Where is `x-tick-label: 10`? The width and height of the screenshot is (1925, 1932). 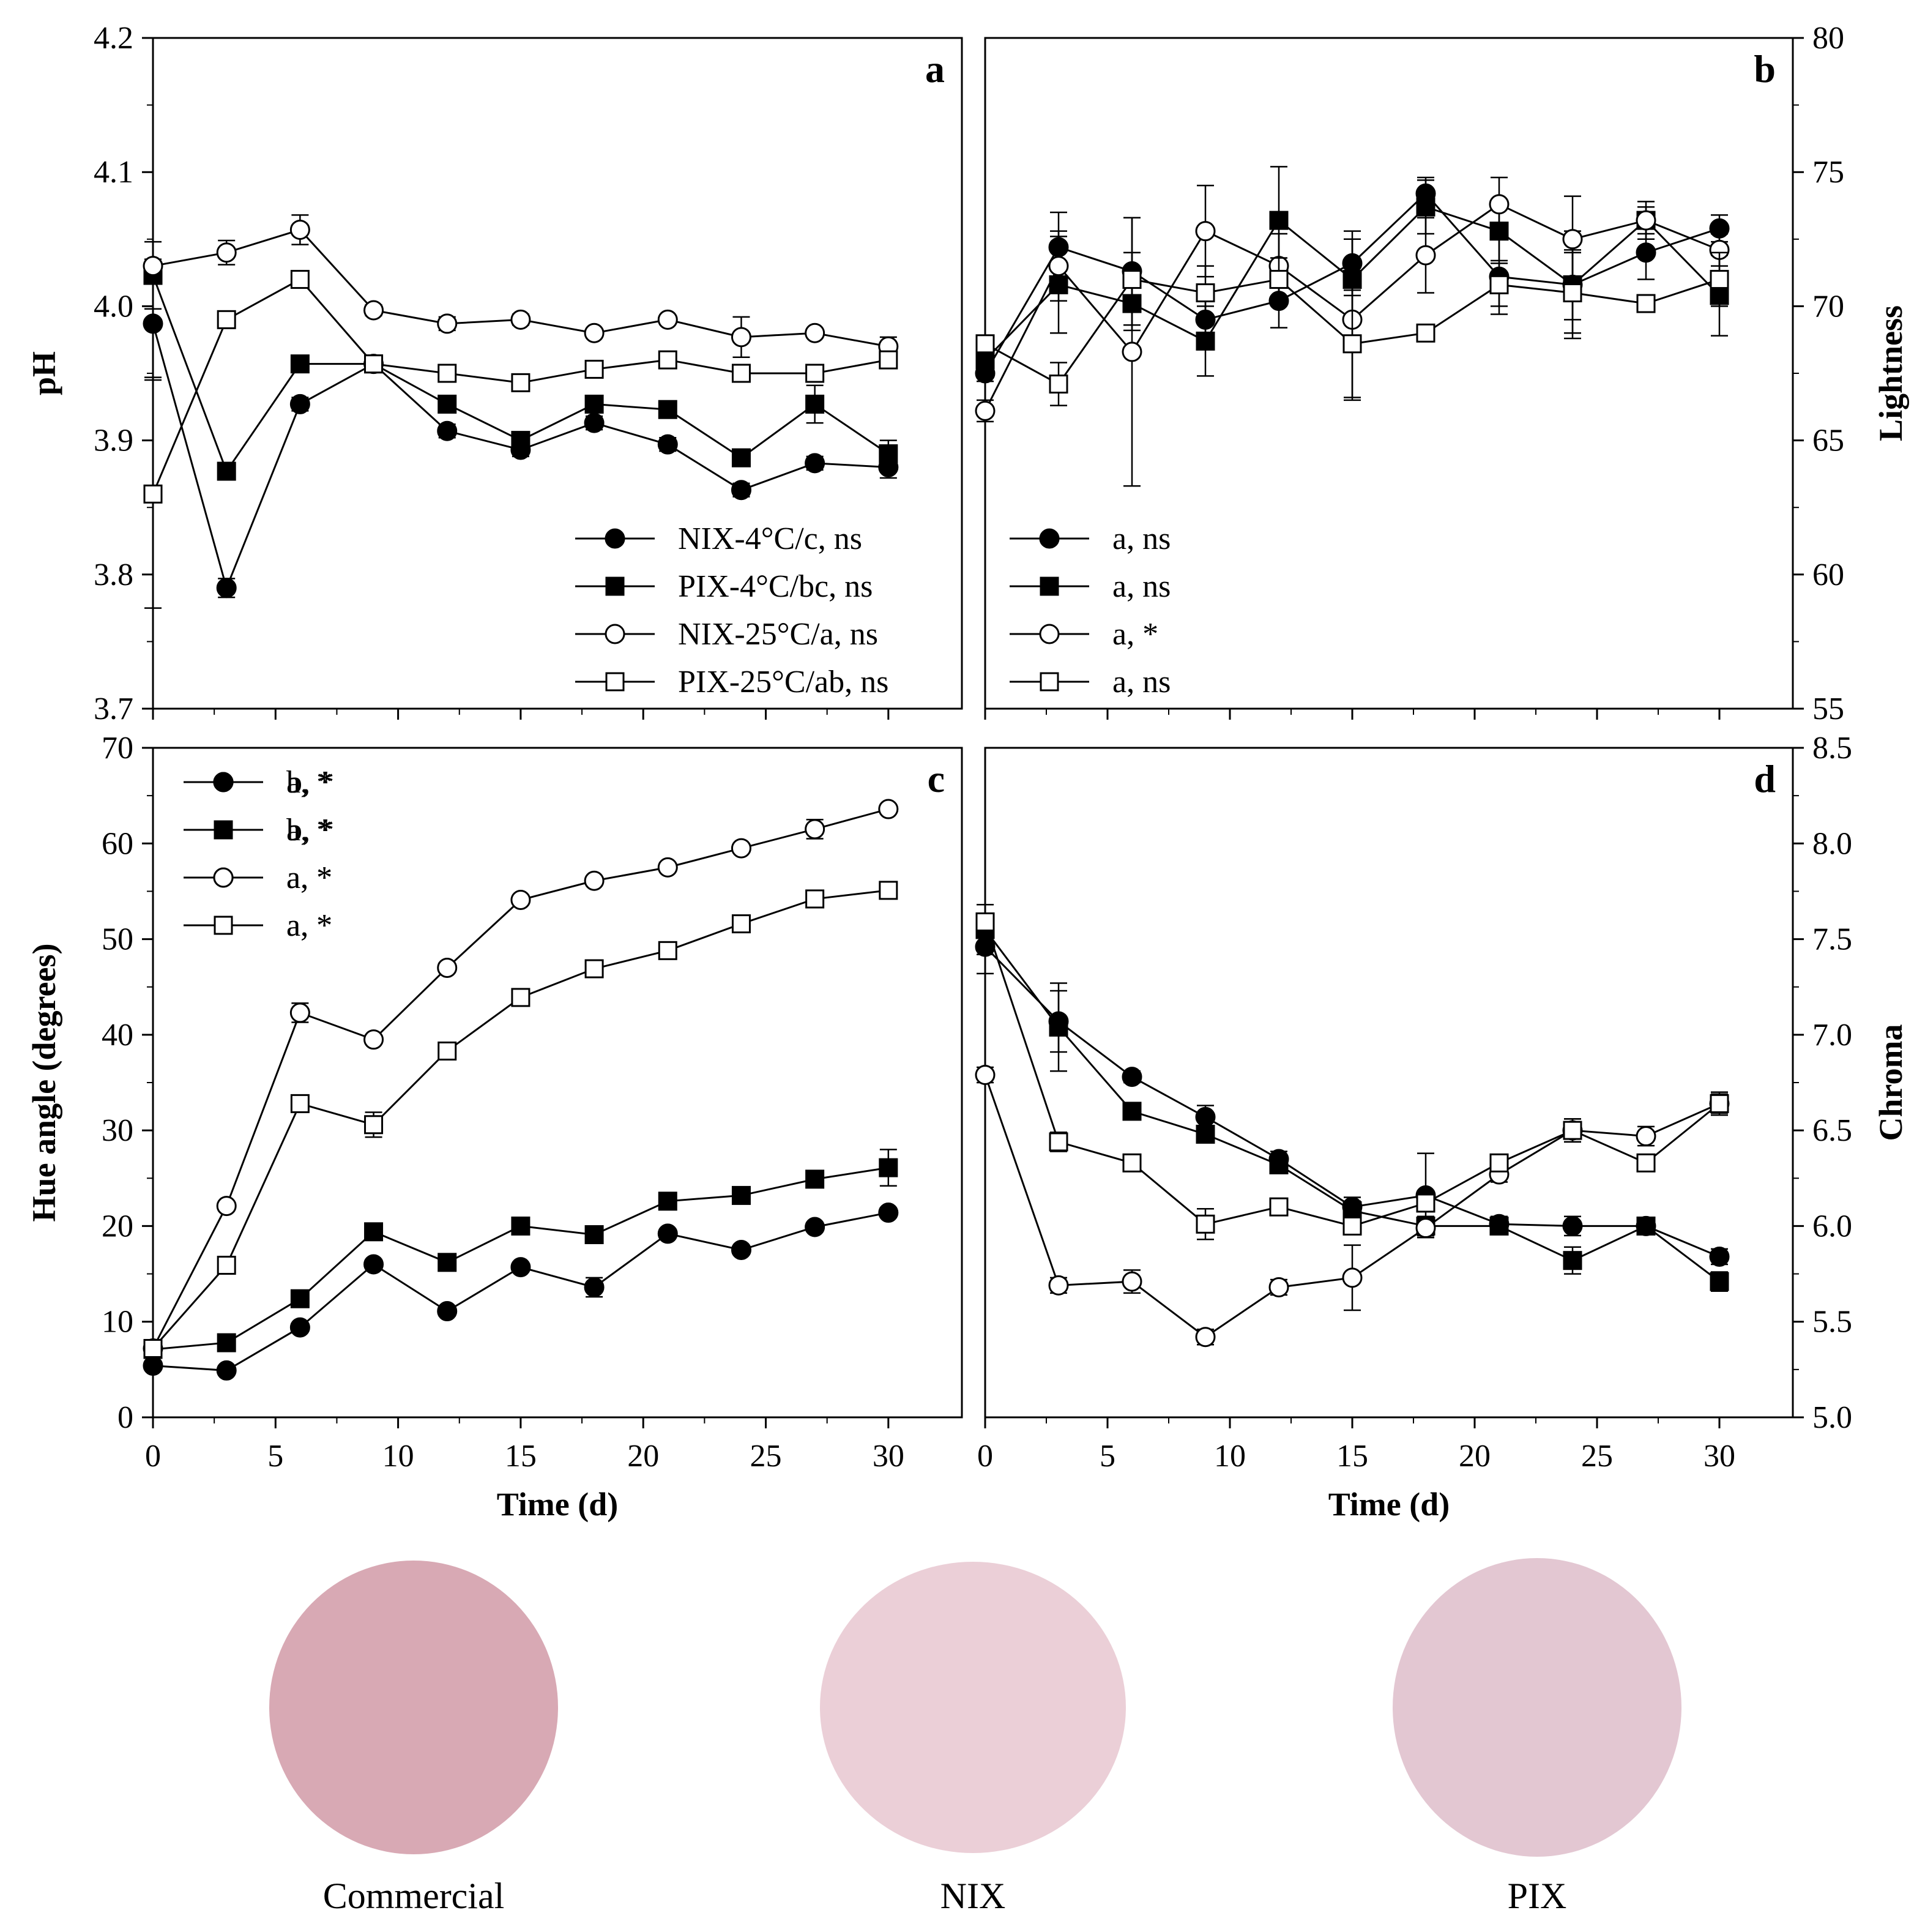
x-tick-label: 10 is located at coordinates (1230, 1456).